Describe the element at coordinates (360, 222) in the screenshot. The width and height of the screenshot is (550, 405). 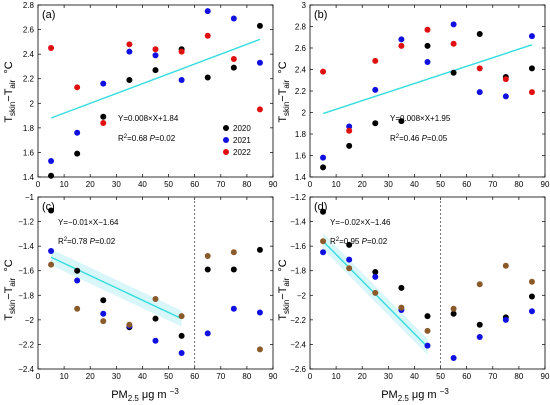
I see `regression-equation: Y=−0.02×X−1.46` at that location.